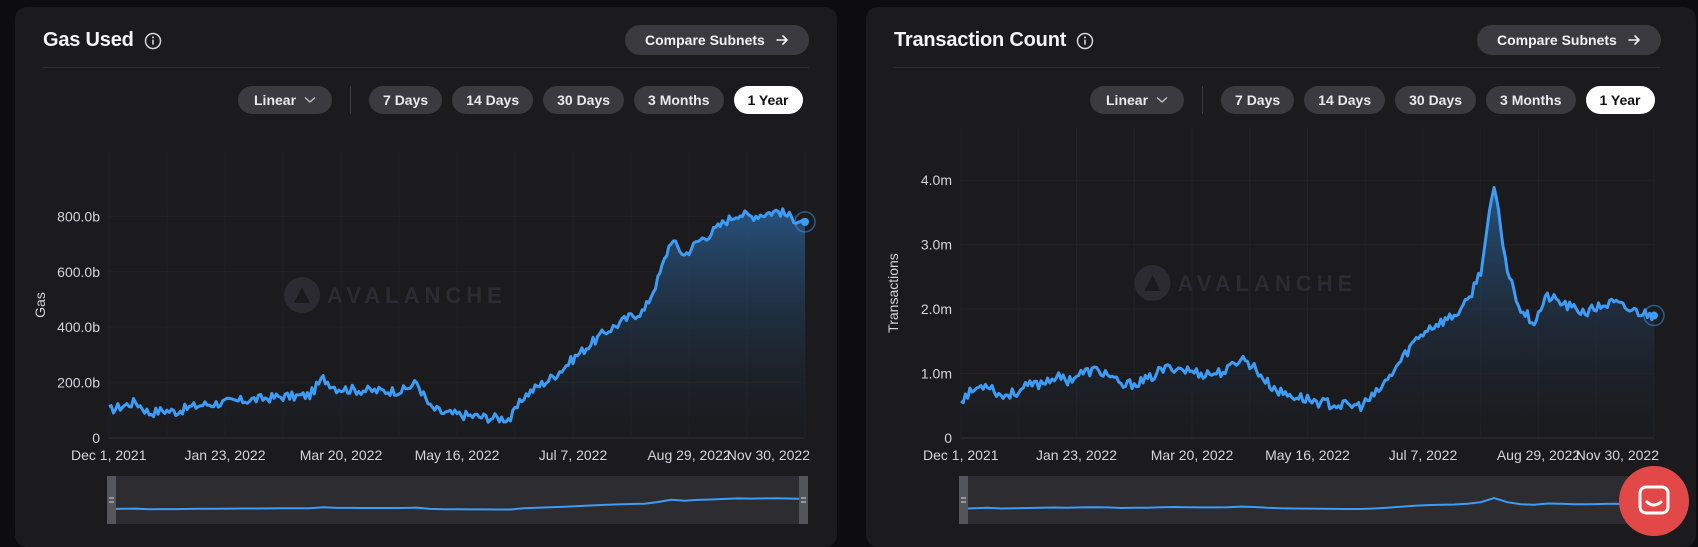 This screenshot has height=547, width=1698. I want to click on y-tick-label: 600.0b, so click(78, 272).